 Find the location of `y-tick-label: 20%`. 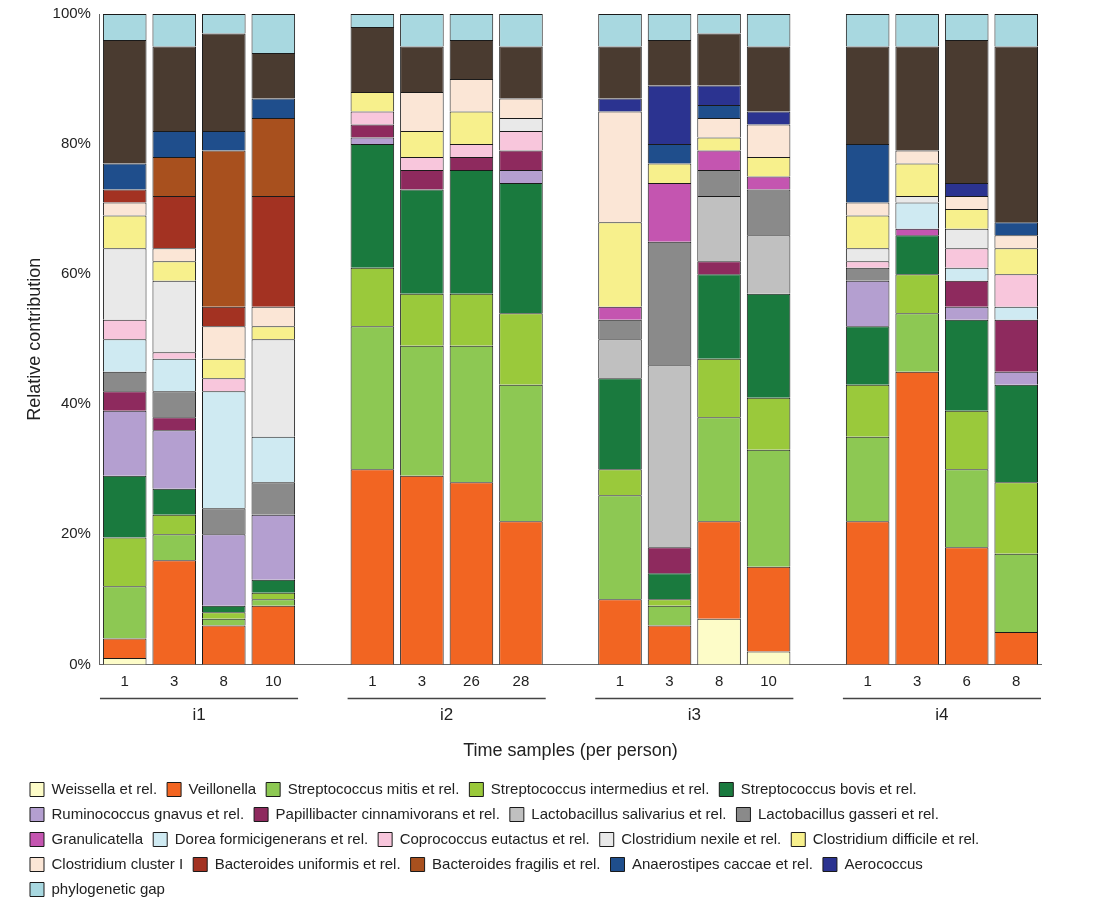

y-tick-label: 20% is located at coordinates (75, 533).